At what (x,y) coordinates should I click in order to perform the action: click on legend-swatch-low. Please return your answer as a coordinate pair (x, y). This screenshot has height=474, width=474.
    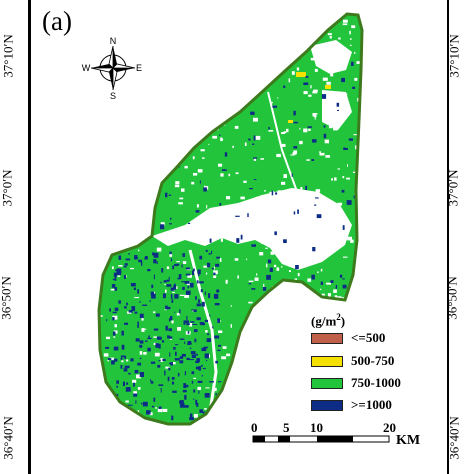
    Looking at the image, I should click on (327, 338).